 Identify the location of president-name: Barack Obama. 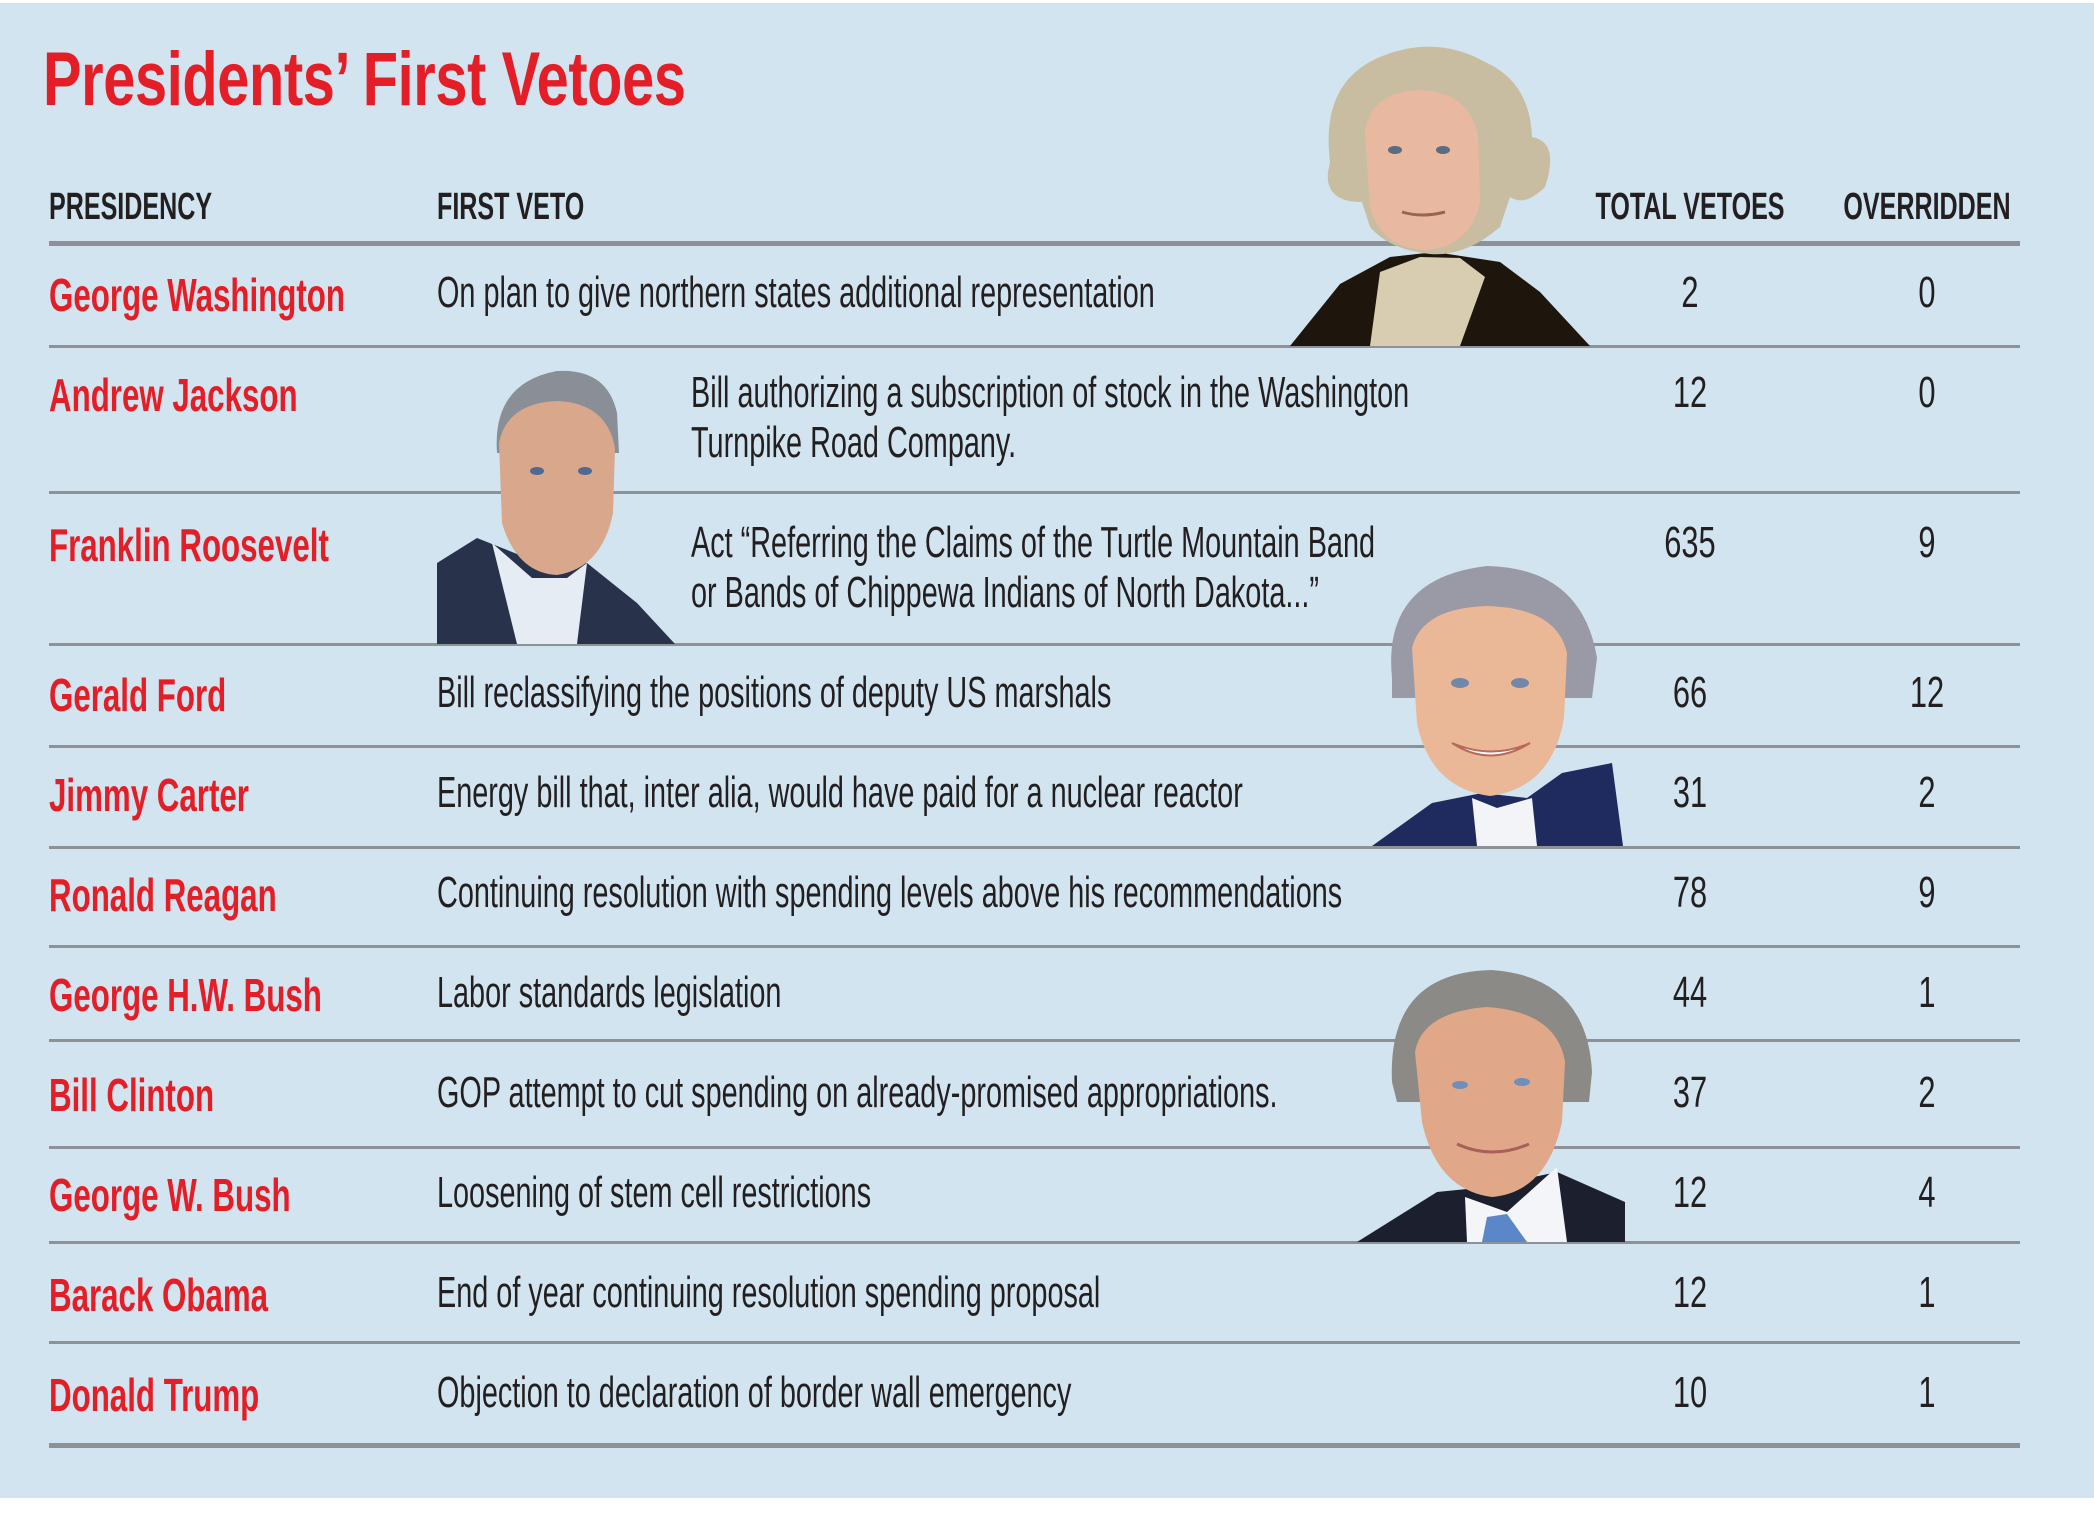
(159, 1295).